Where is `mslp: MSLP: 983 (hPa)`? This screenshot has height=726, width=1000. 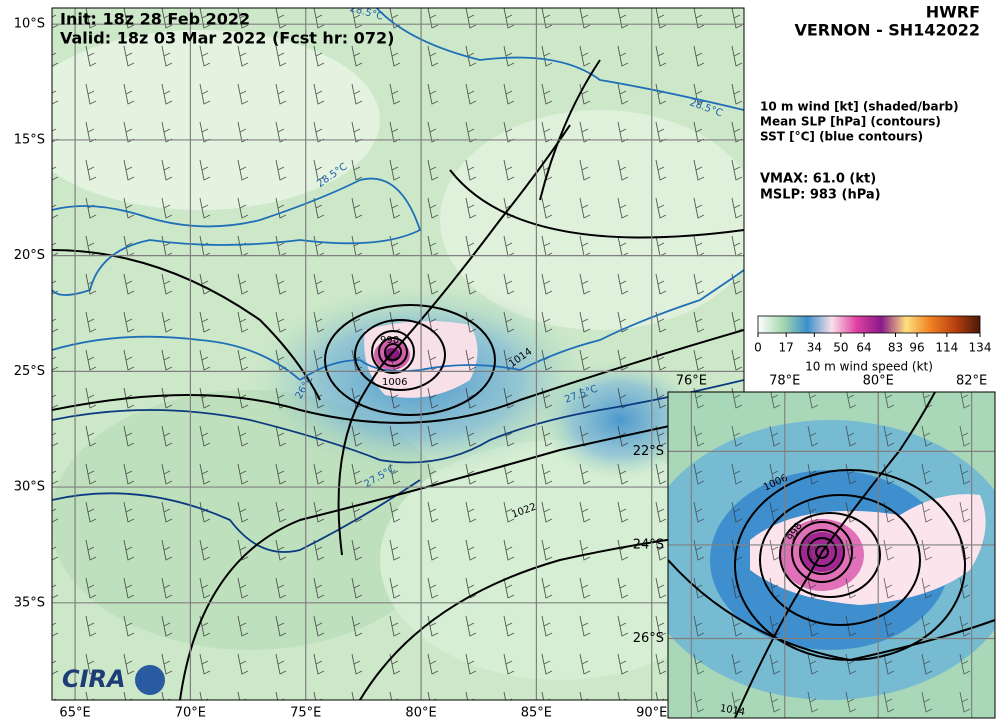
mslp: MSLP: 983 (hPa) is located at coordinates (820, 195).